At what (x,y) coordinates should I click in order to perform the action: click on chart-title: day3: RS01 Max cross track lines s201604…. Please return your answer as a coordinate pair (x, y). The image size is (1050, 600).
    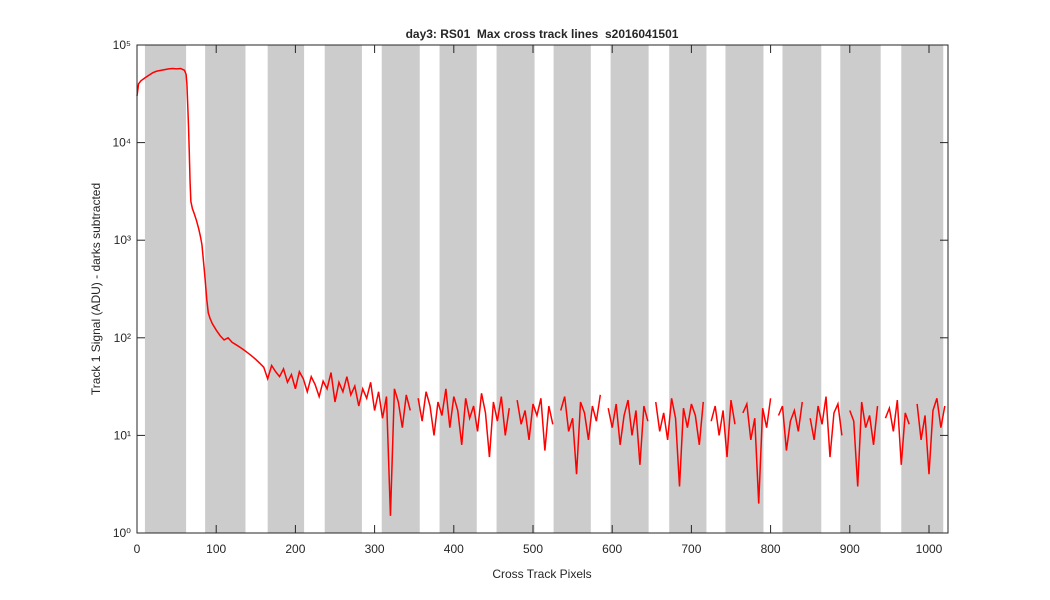
    Looking at the image, I should click on (542, 34).